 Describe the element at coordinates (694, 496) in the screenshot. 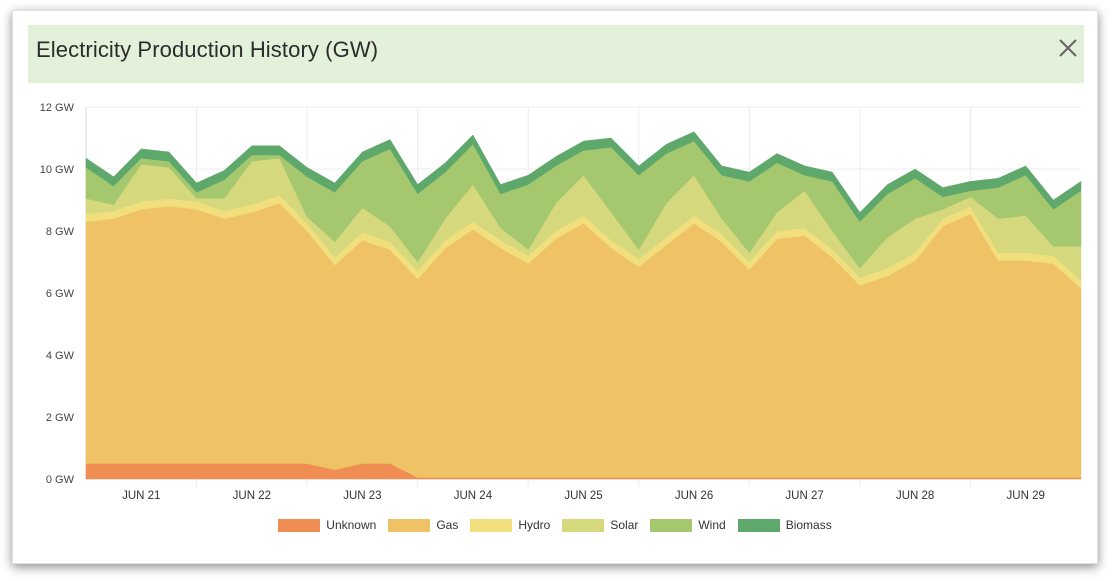

I see `x-tick-label: JUN 26` at that location.